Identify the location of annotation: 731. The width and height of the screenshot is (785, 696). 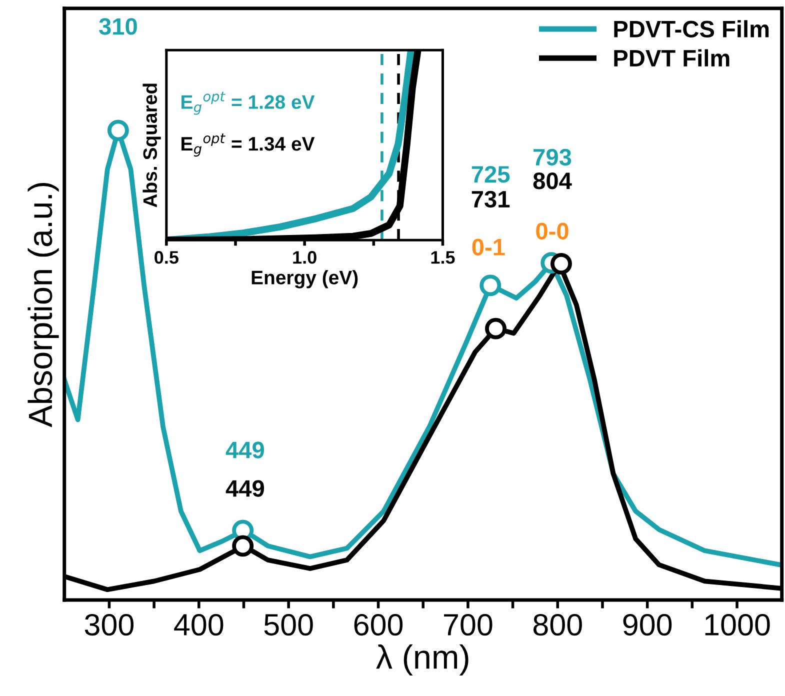
(491, 199).